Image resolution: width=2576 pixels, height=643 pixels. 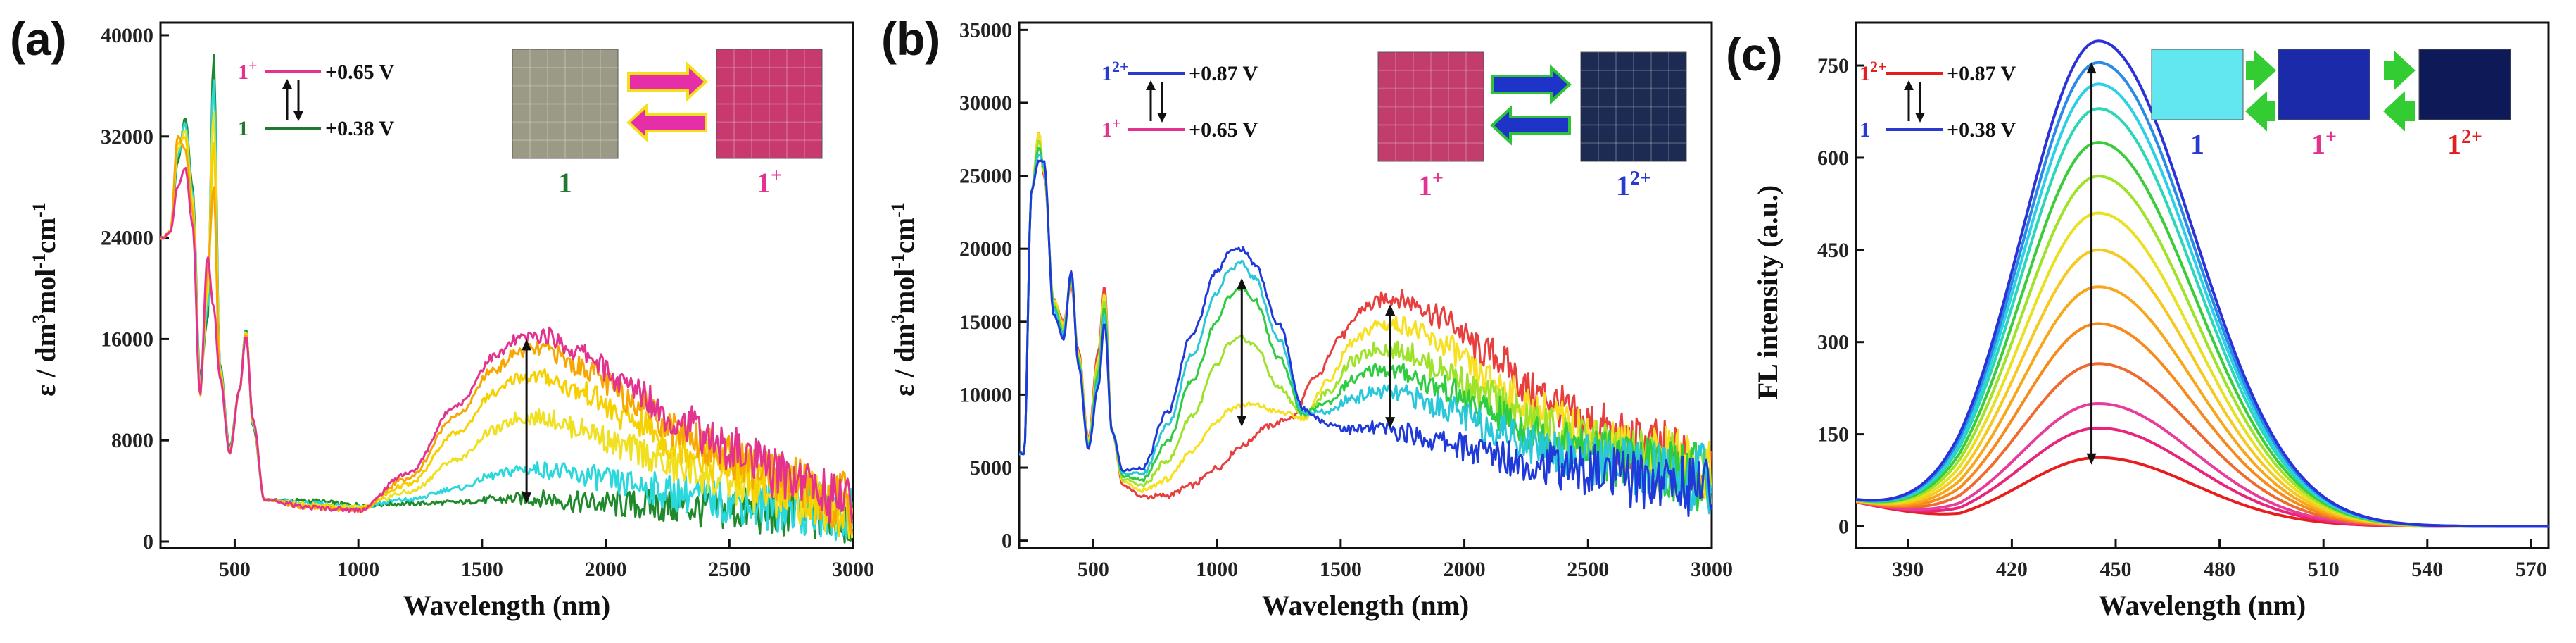 I want to click on y-tick-label: 15000, so click(x=985, y=322).